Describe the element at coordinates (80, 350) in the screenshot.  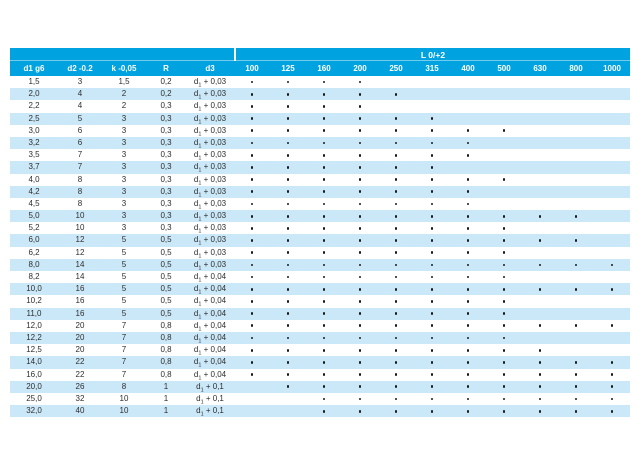
I see `cell-d2: 20` at that location.